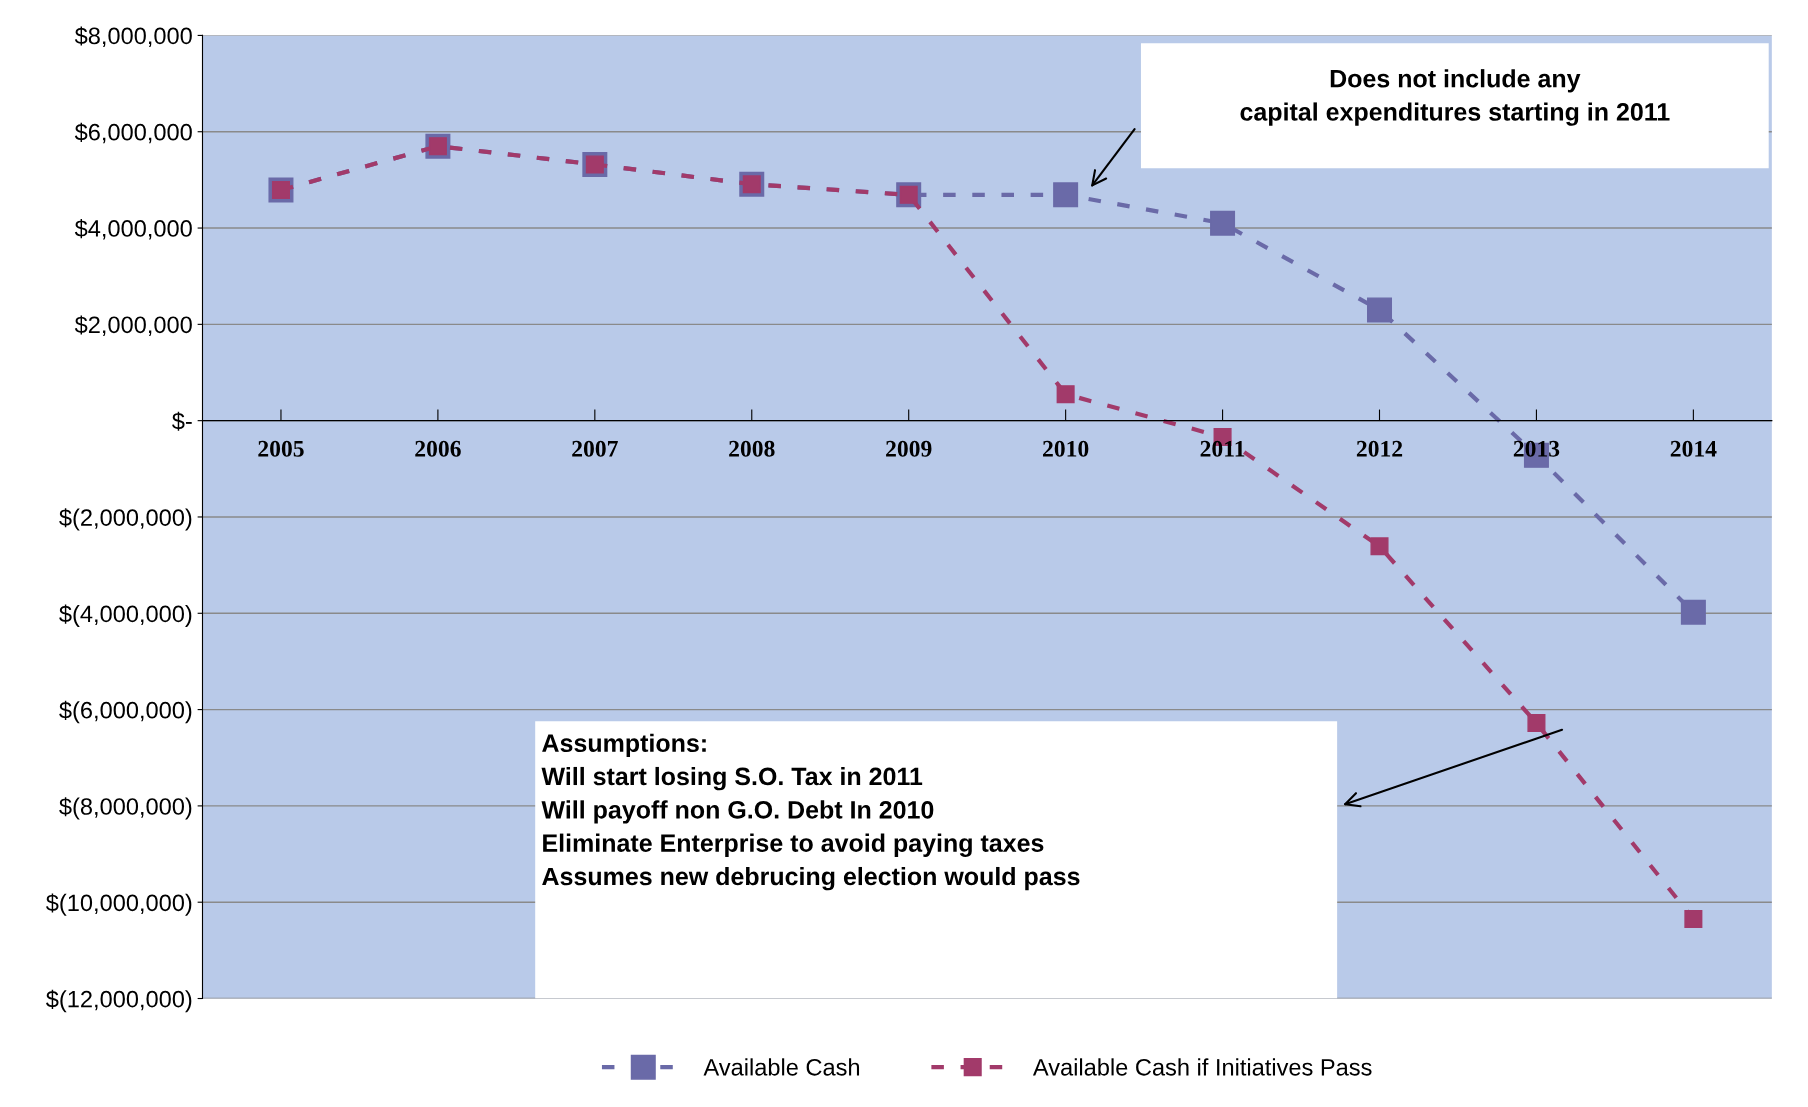 This screenshot has height=1107, width=1808. Describe the element at coordinates (133, 229) in the screenshot. I see `y-tick-label: $4,000,000` at that location.